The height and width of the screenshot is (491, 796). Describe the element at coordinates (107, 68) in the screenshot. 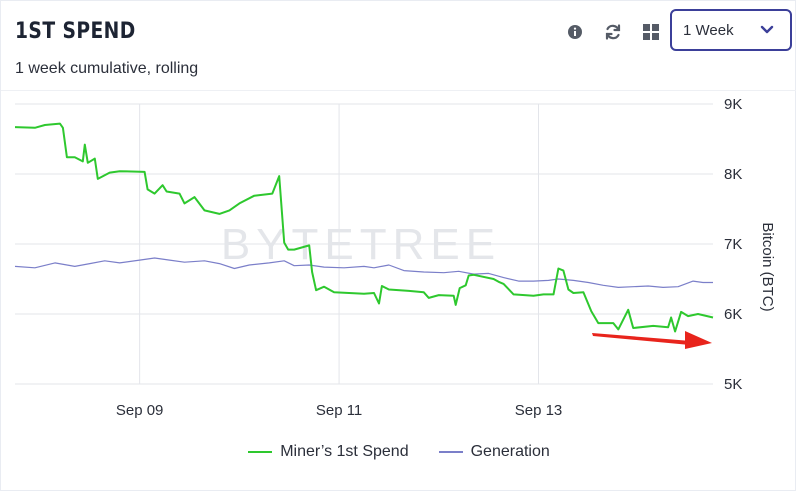

I see `page-subtitle: 1 week cumulative, rolling` at that location.